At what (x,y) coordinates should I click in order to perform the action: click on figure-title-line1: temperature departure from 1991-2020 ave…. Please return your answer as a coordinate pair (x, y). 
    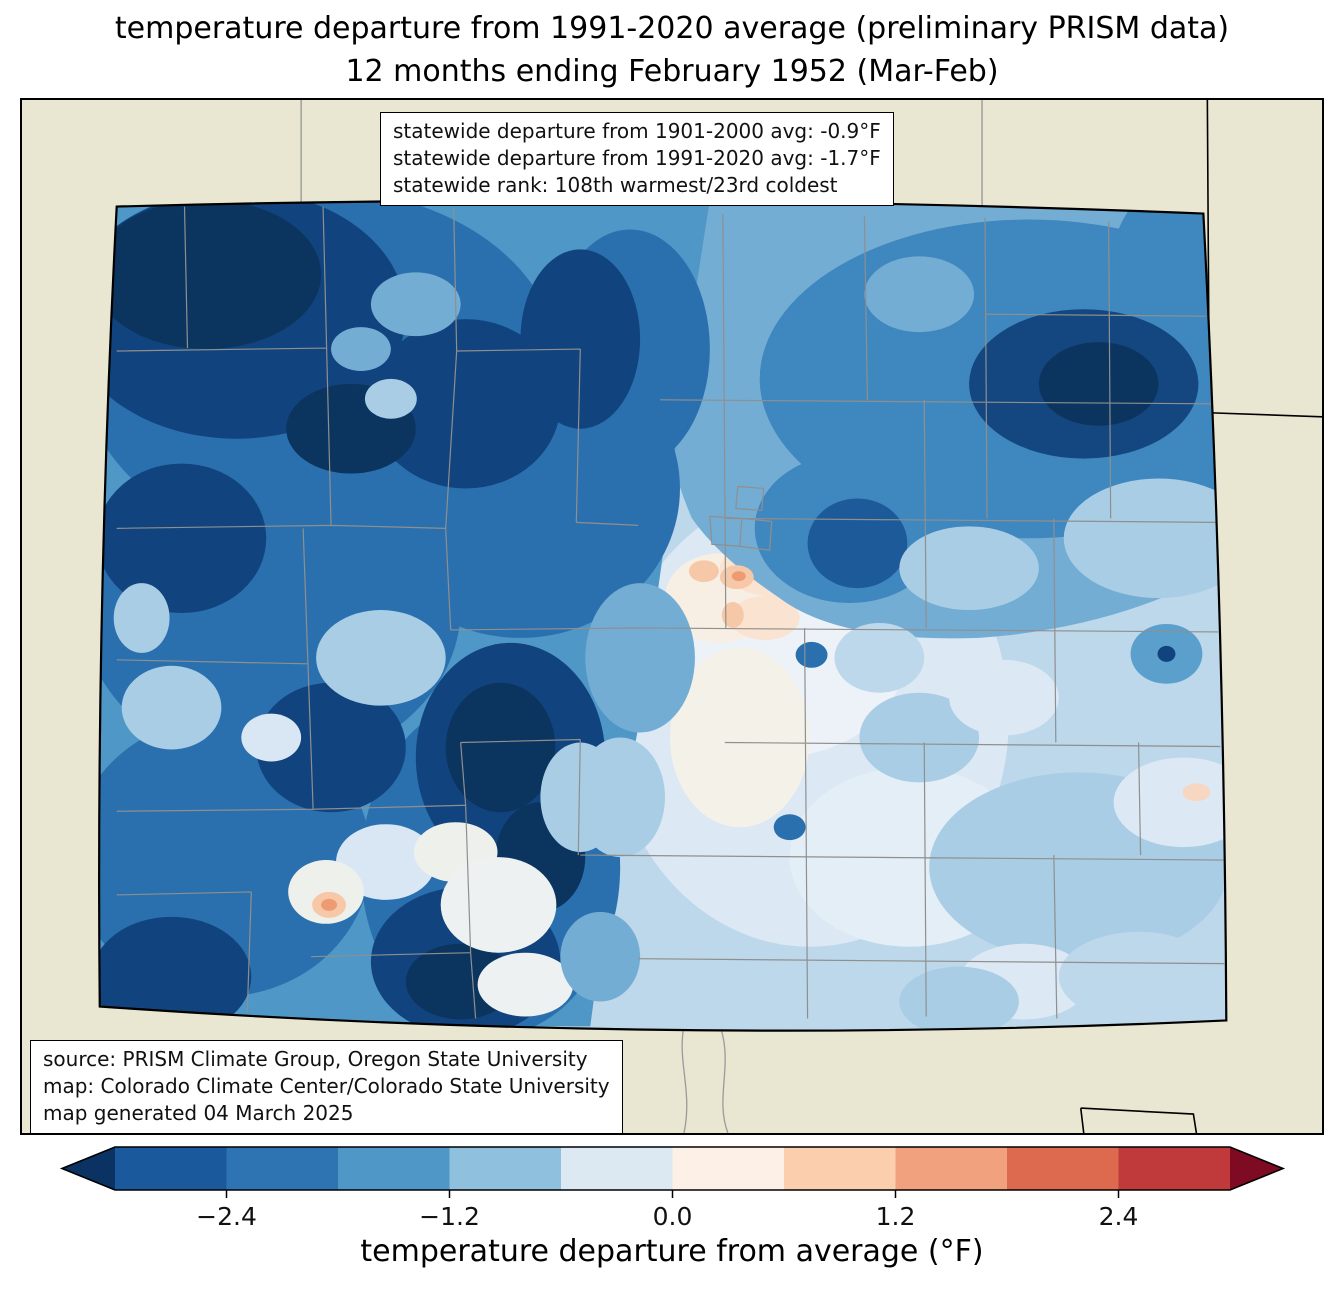
    Looking at the image, I should click on (672, 28).